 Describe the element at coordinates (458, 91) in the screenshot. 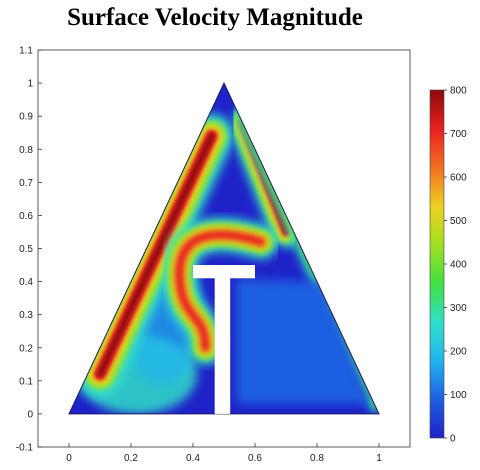

I see `colorbar-tick-label: 800` at that location.